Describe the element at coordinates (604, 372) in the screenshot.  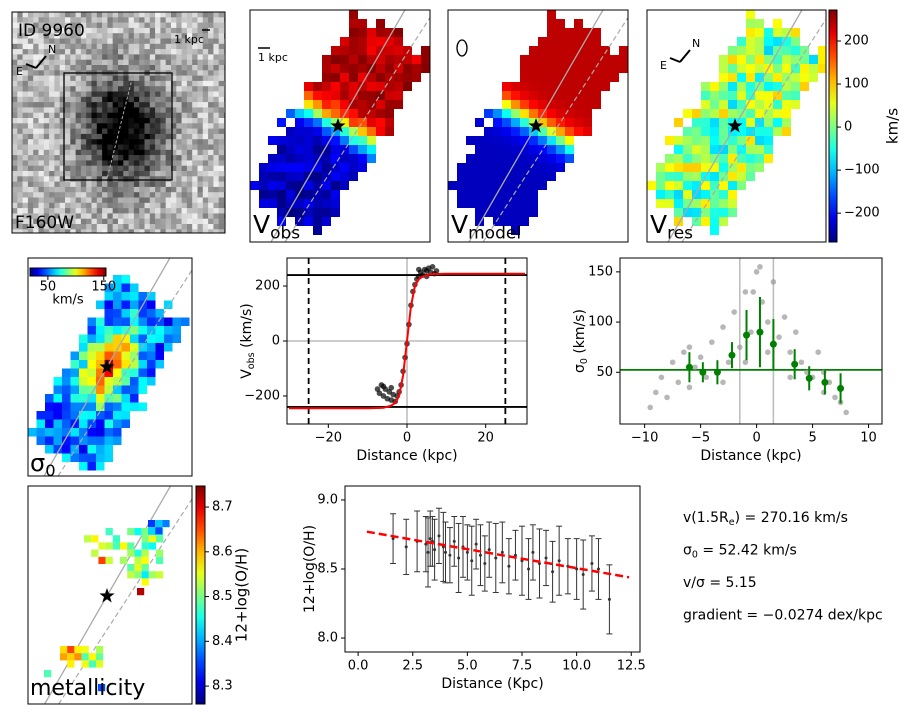
I see `y-tick-label: 50` at that location.